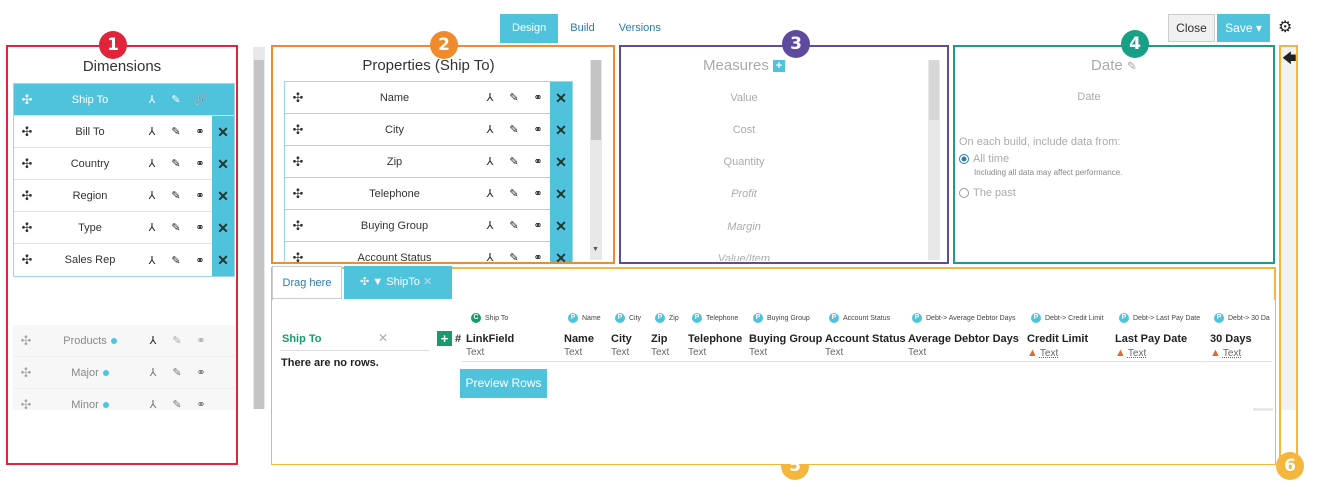 Image resolution: width=1318 pixels, height=487 pixels. What do you see at coordinates (124, 195) in the screenshot?
I see `dimension-row-region: ✣ Region ⅄ ✎ ⚭ ✕` at bounding box center [124, 195].